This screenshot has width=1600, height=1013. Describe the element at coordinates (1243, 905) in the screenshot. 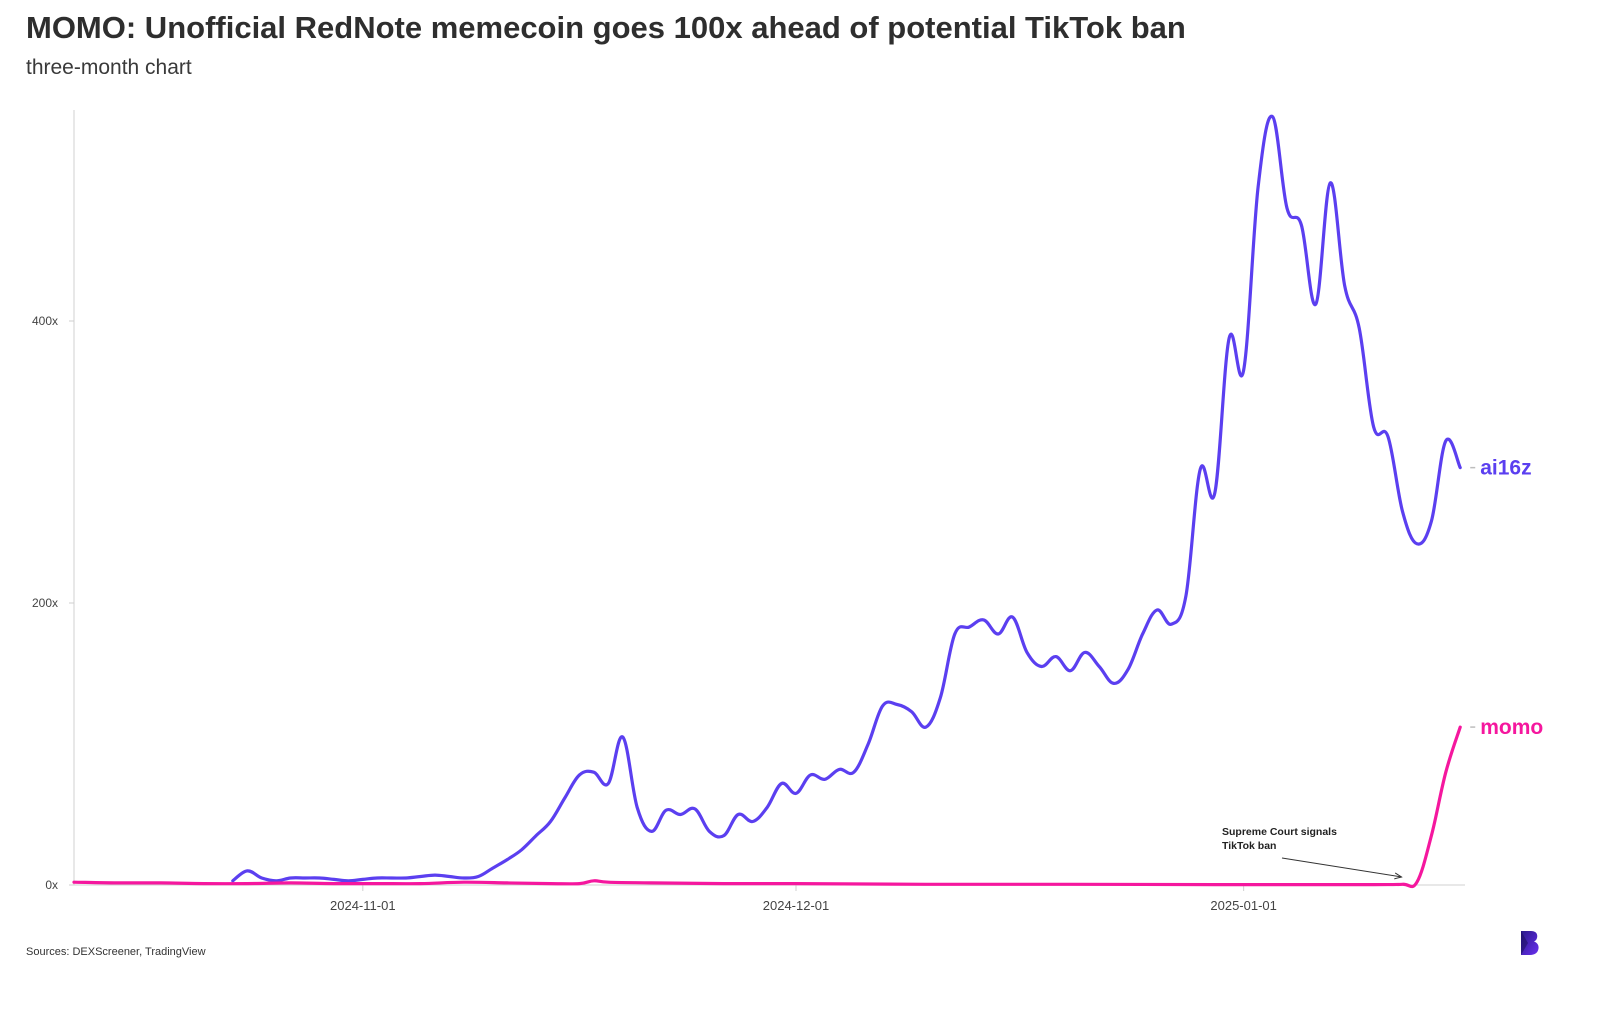

I see `x-tick-label: 2025-01-01` at that location.